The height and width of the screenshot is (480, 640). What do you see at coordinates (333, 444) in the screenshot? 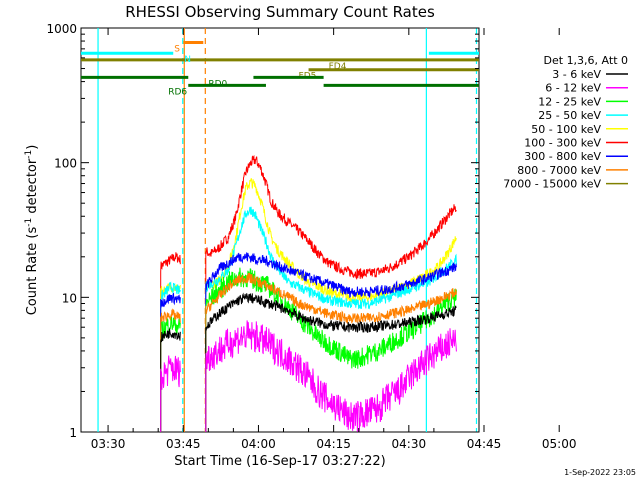
I see `x-tick-label-3: 04:15` at bounding box center [333, 444].